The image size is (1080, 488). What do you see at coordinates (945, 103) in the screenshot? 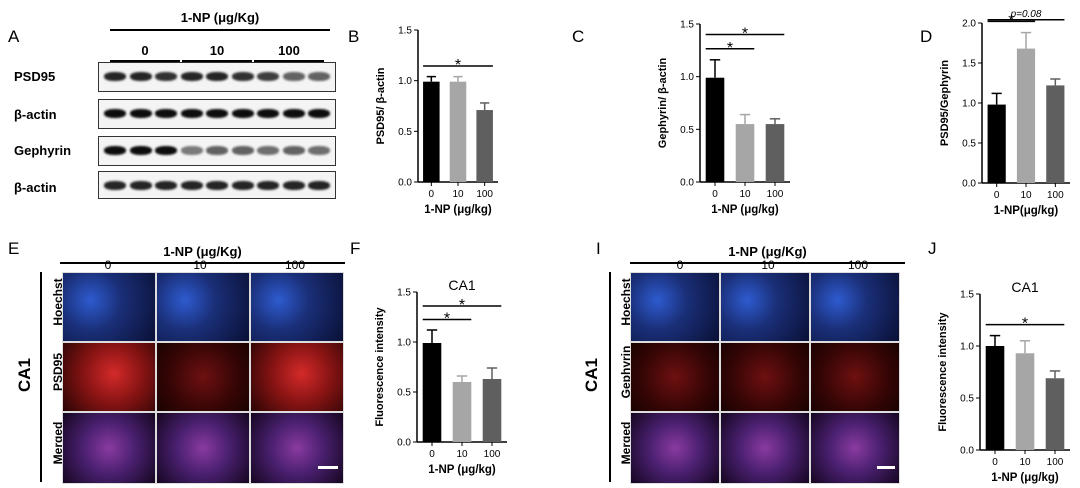
I see `y-axis-label: PSD95/Gephyrin` at bounding box center [945, 103].